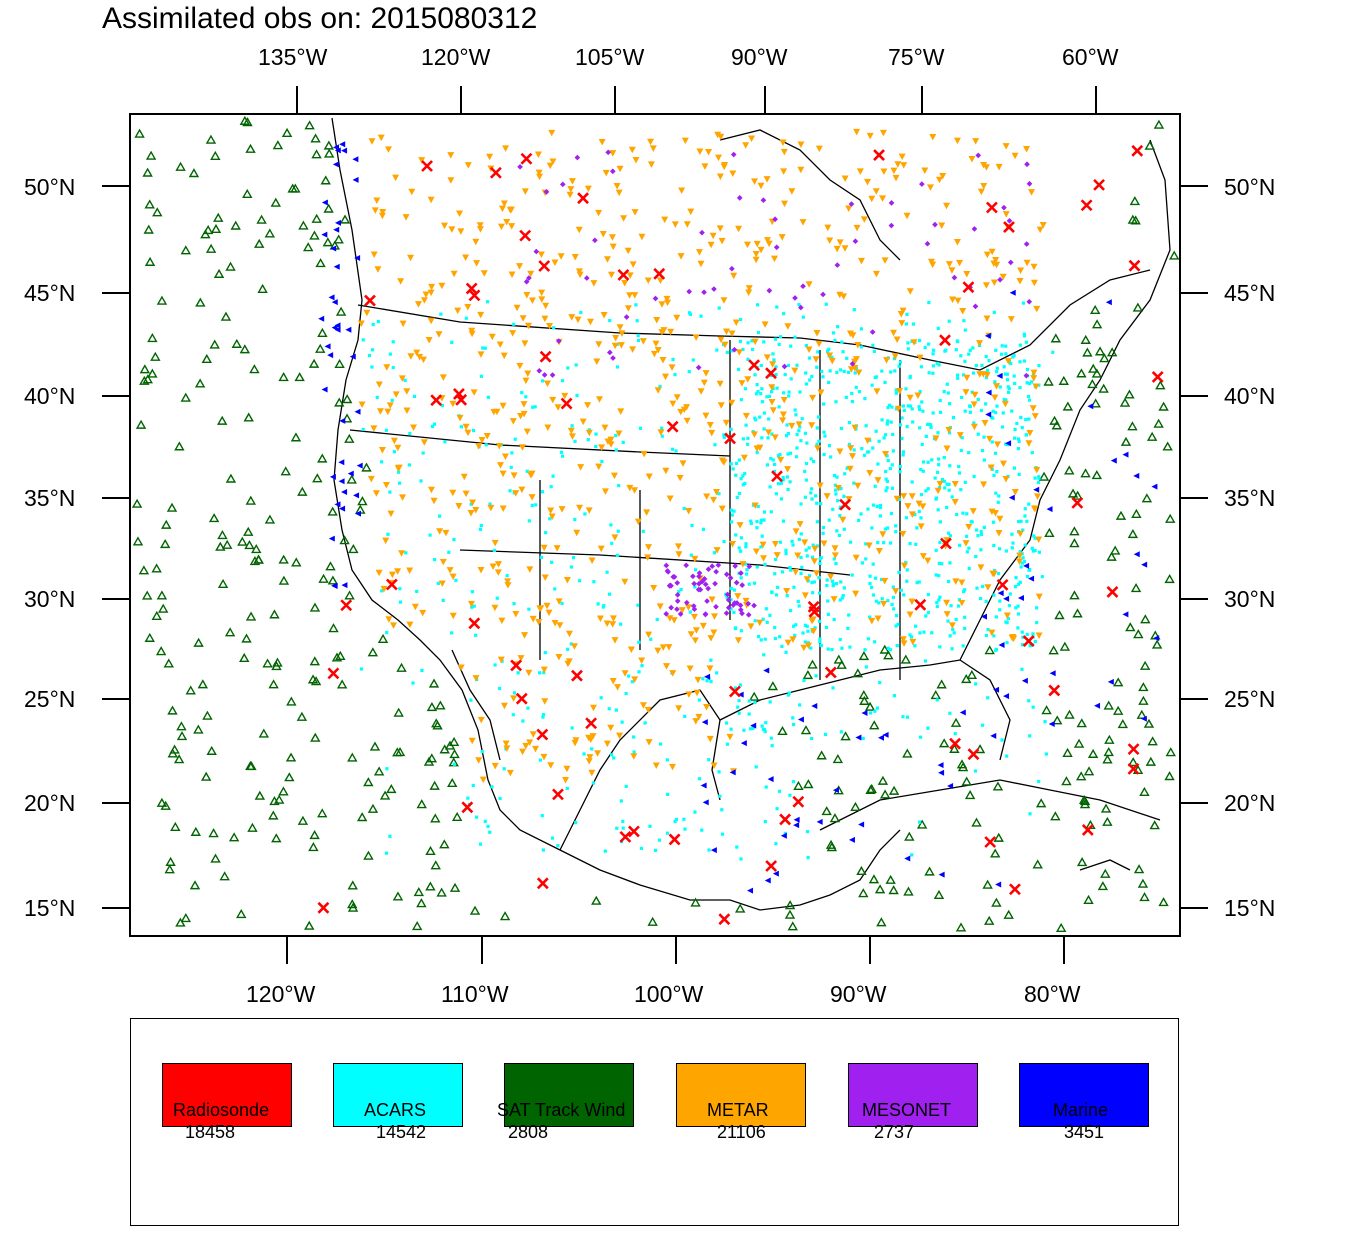  I want to click on coastline-segment, so click(720, 510).